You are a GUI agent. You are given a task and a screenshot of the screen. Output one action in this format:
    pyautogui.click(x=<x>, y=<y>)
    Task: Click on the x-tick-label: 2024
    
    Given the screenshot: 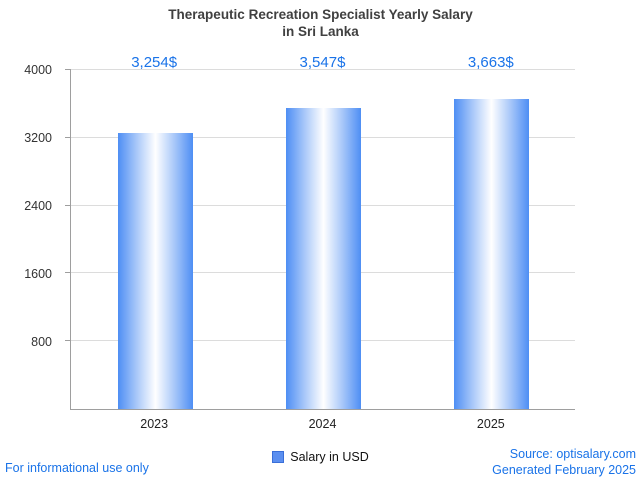 What is the action you would take?
    pyautogui.click(x=322, y=424)
    